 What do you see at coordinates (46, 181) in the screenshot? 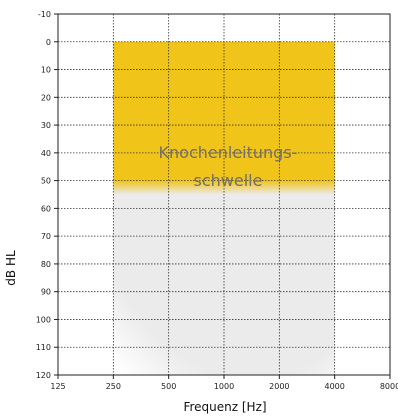
I see `y-tick-label: 50` at bounding box center [46, 181].